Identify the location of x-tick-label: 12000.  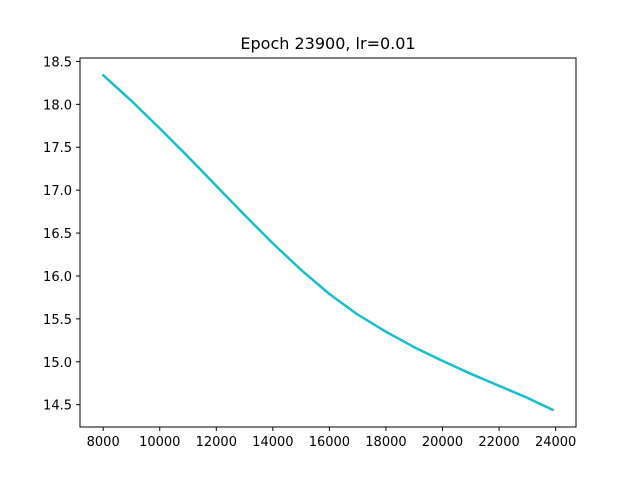
(216, 442).